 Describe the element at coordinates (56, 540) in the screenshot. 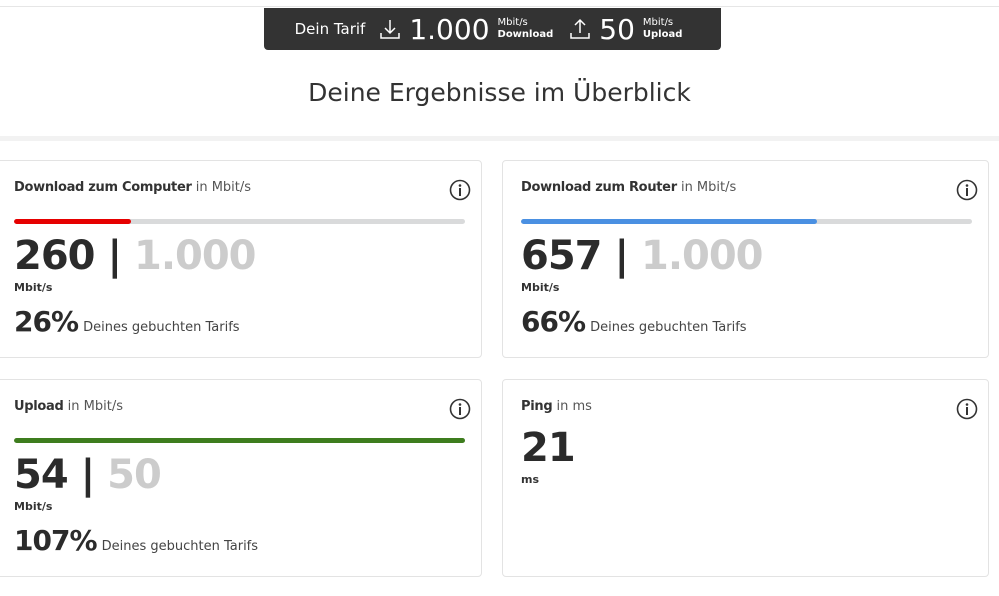

I see `percent-value: 107%` at that location.